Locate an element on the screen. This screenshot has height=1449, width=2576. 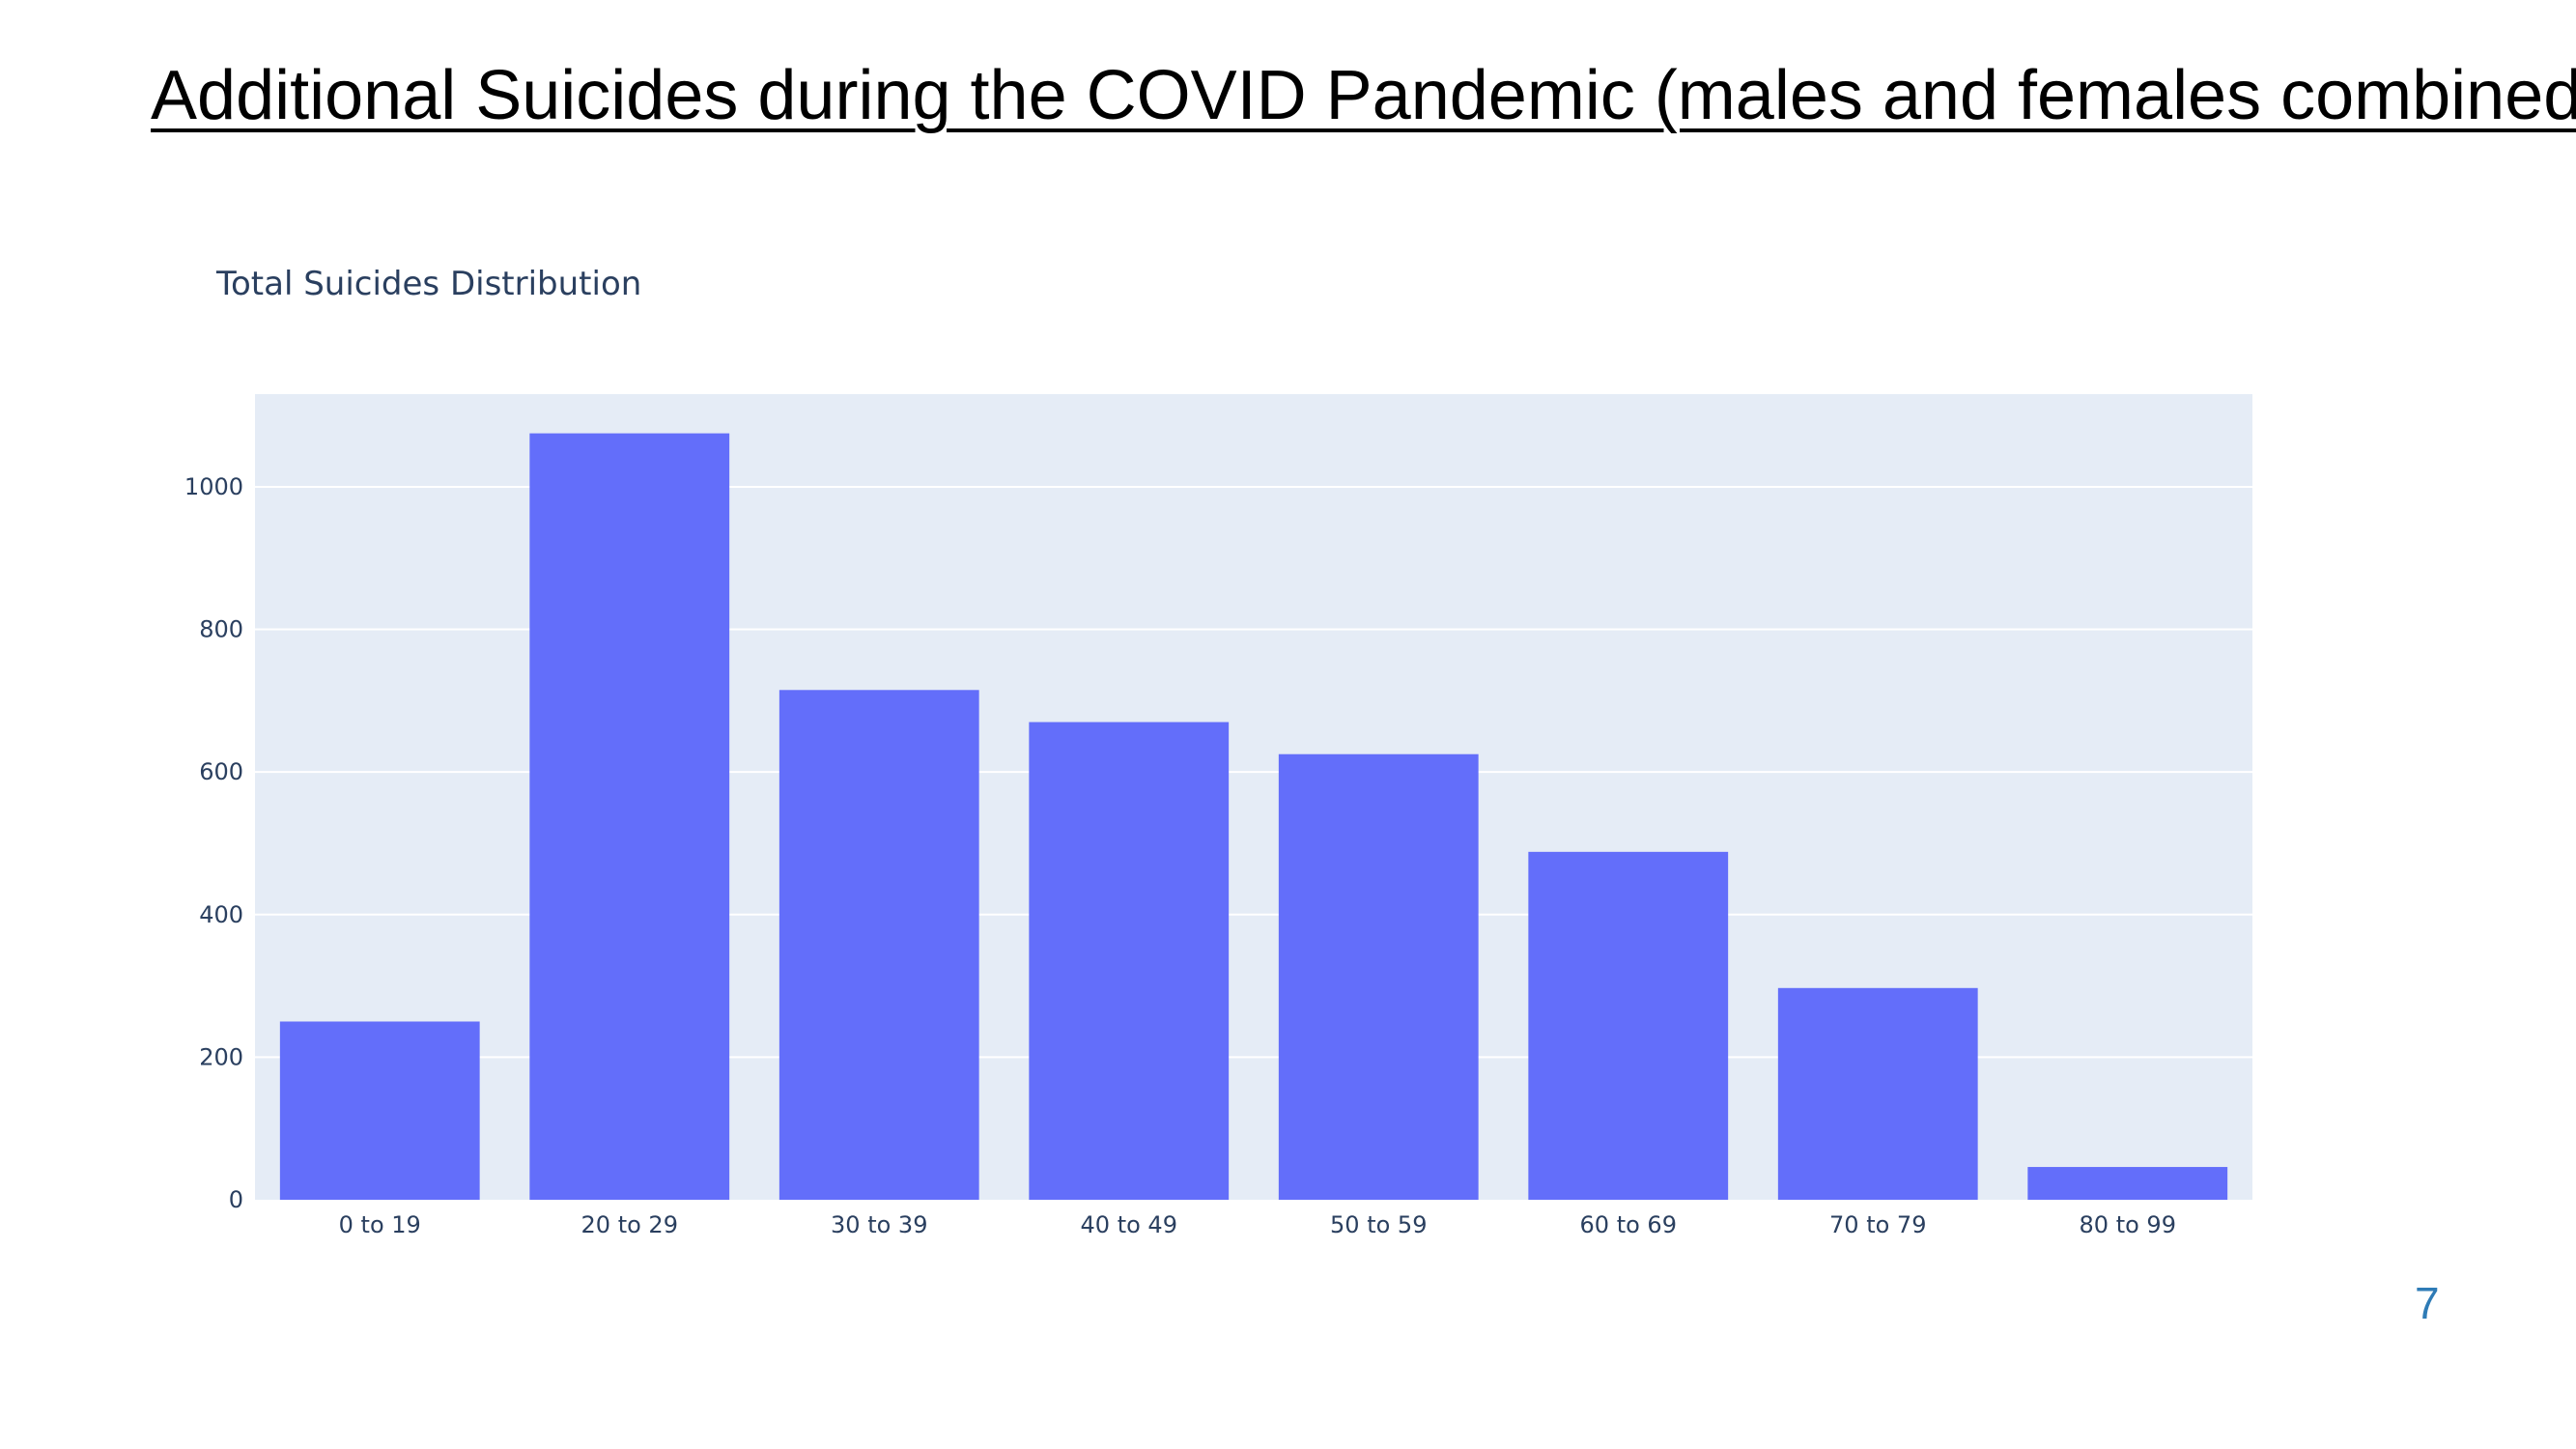
y-axis-ticks: 0 200 400 600 800 1000 is located at coordinates (213, 843).